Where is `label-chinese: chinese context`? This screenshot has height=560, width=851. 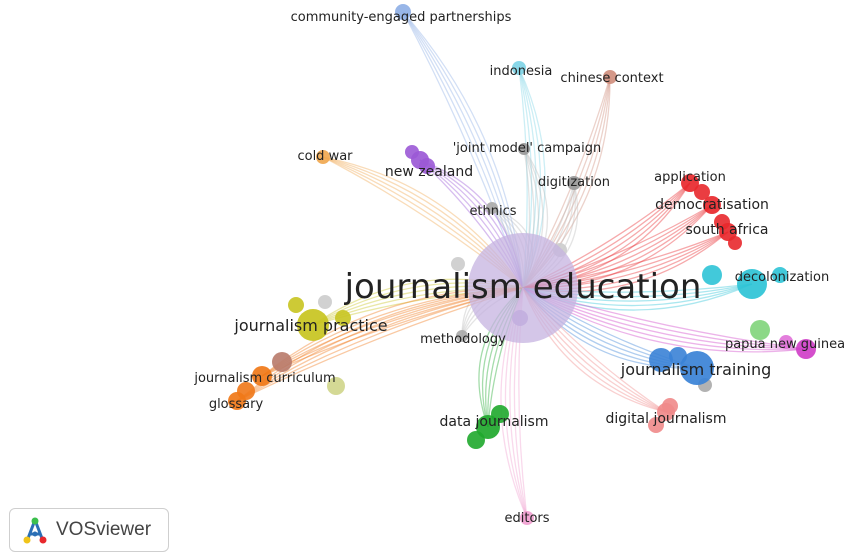
label-chinese: chinese context is located at coordinates (611, 78).